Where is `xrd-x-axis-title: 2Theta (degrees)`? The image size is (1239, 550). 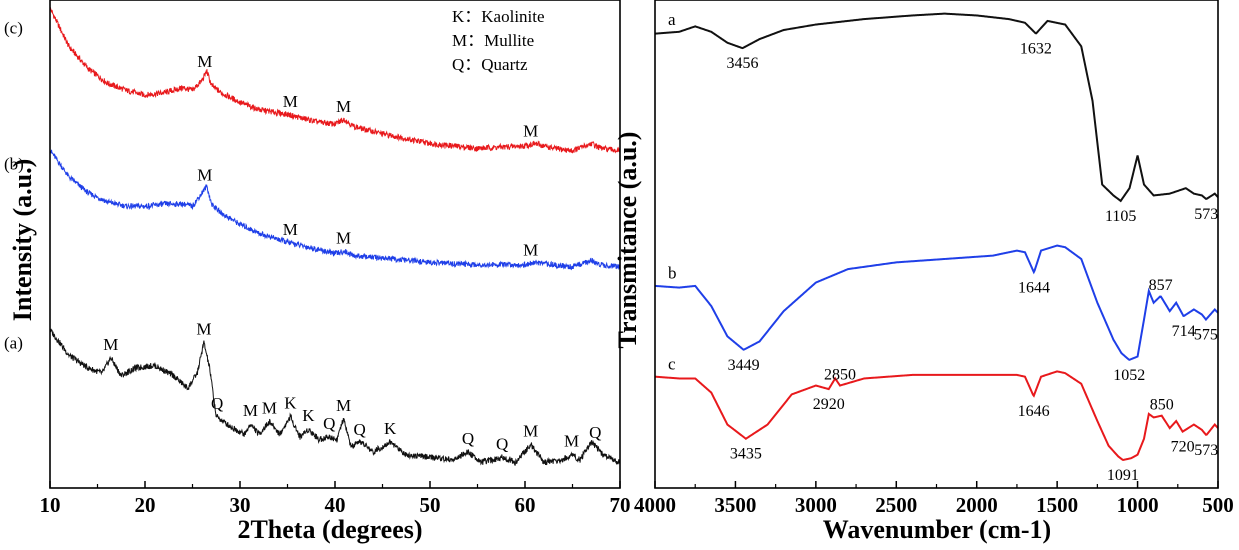
xrd-x-axis-title: 2Theta (degrees) is located at coordinates (329, 529).